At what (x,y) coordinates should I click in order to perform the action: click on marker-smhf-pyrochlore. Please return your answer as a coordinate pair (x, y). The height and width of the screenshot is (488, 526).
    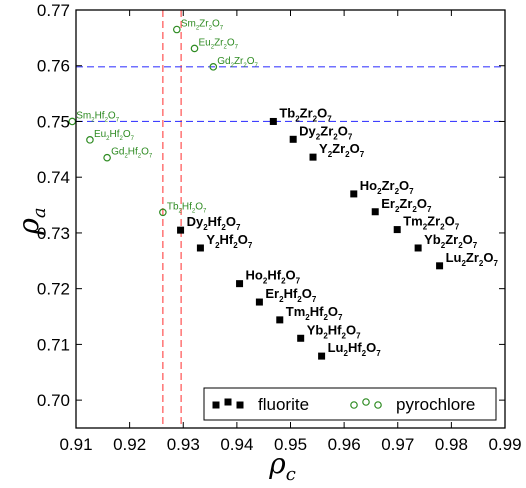
    Looking at the image, I should click on (72, 121).